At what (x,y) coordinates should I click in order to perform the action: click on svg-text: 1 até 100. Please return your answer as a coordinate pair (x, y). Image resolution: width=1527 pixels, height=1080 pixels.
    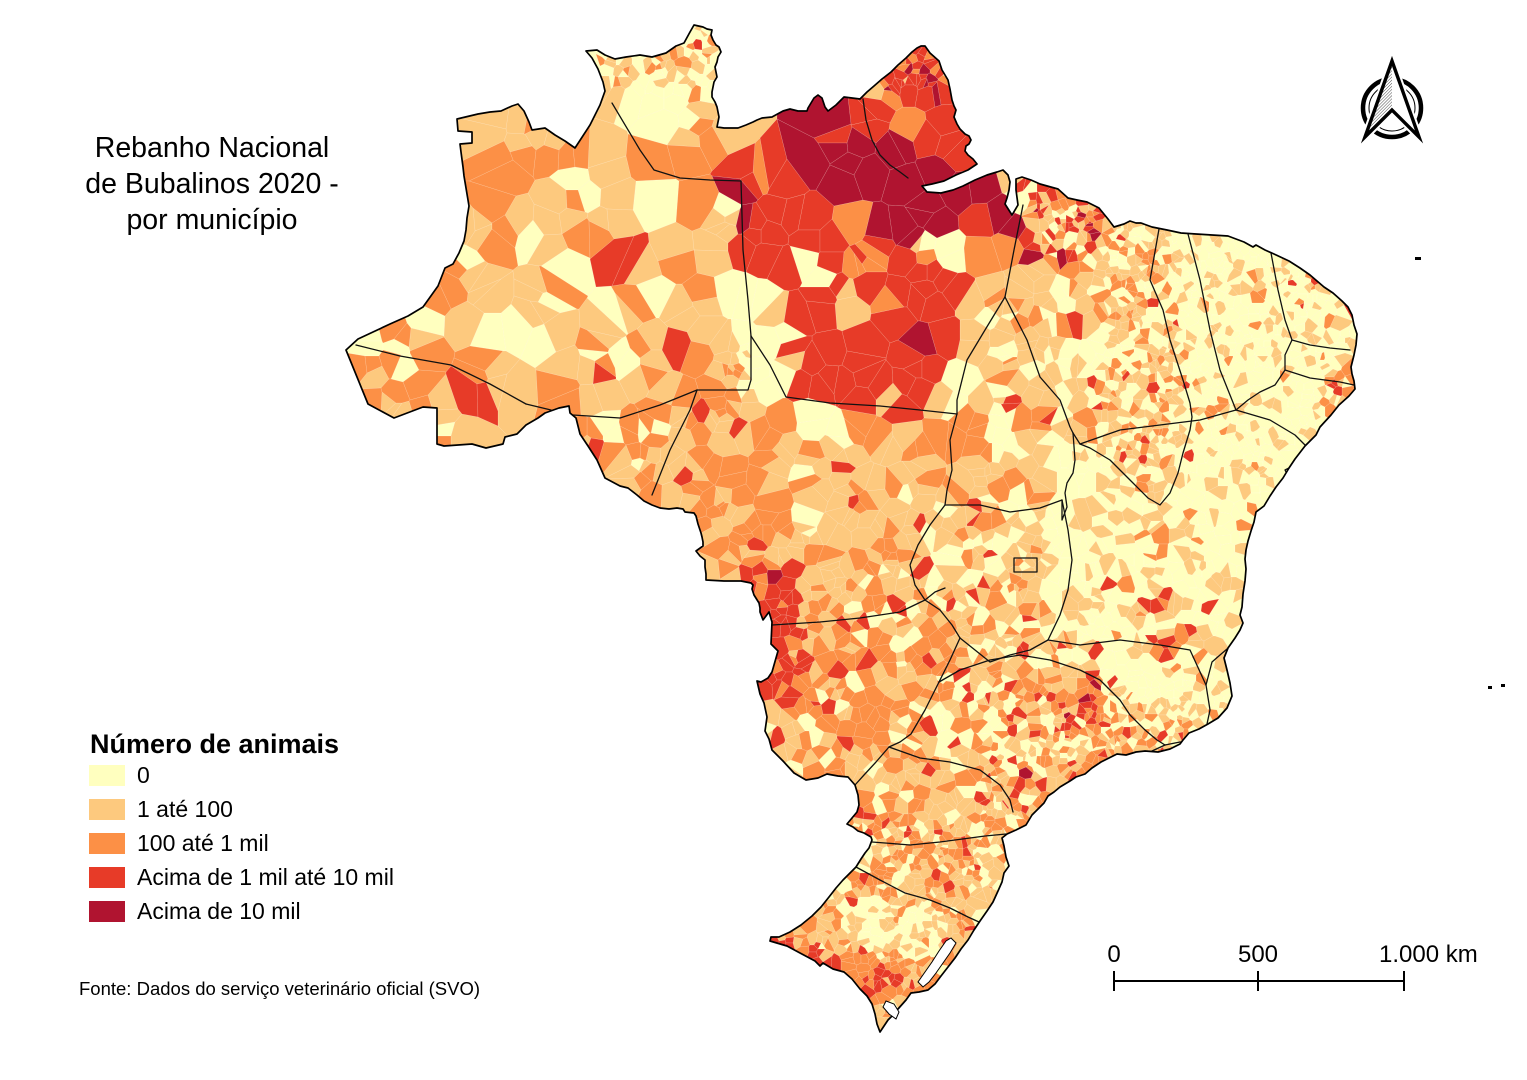
    Looking at the image, I should click on (185, 809).